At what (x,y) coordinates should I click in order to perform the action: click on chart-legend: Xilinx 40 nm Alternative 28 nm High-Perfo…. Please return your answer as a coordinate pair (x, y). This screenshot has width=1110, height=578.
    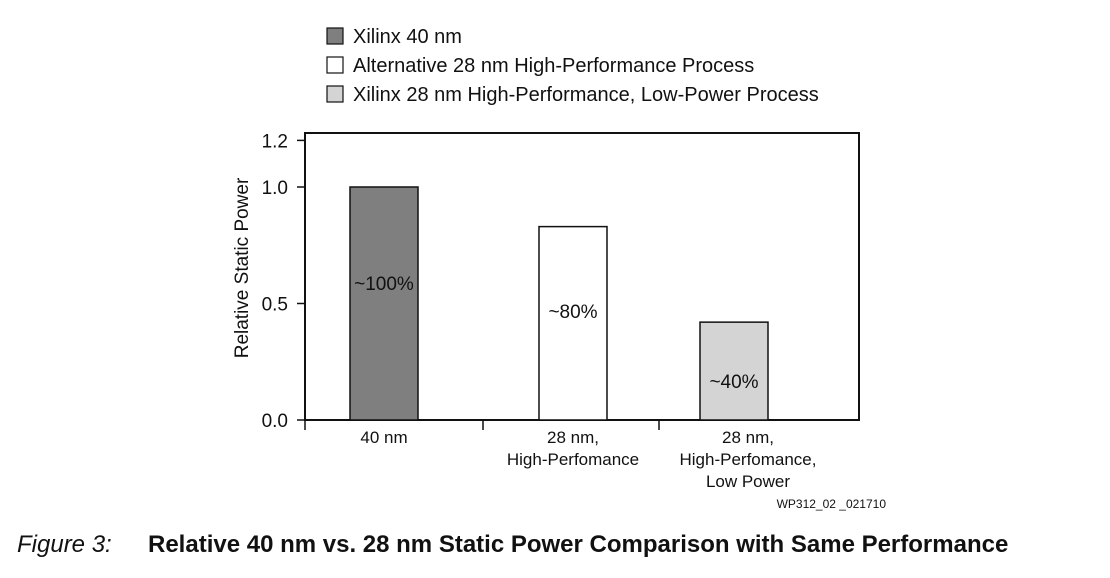
    Looking at the image, I should click on (572, 66).